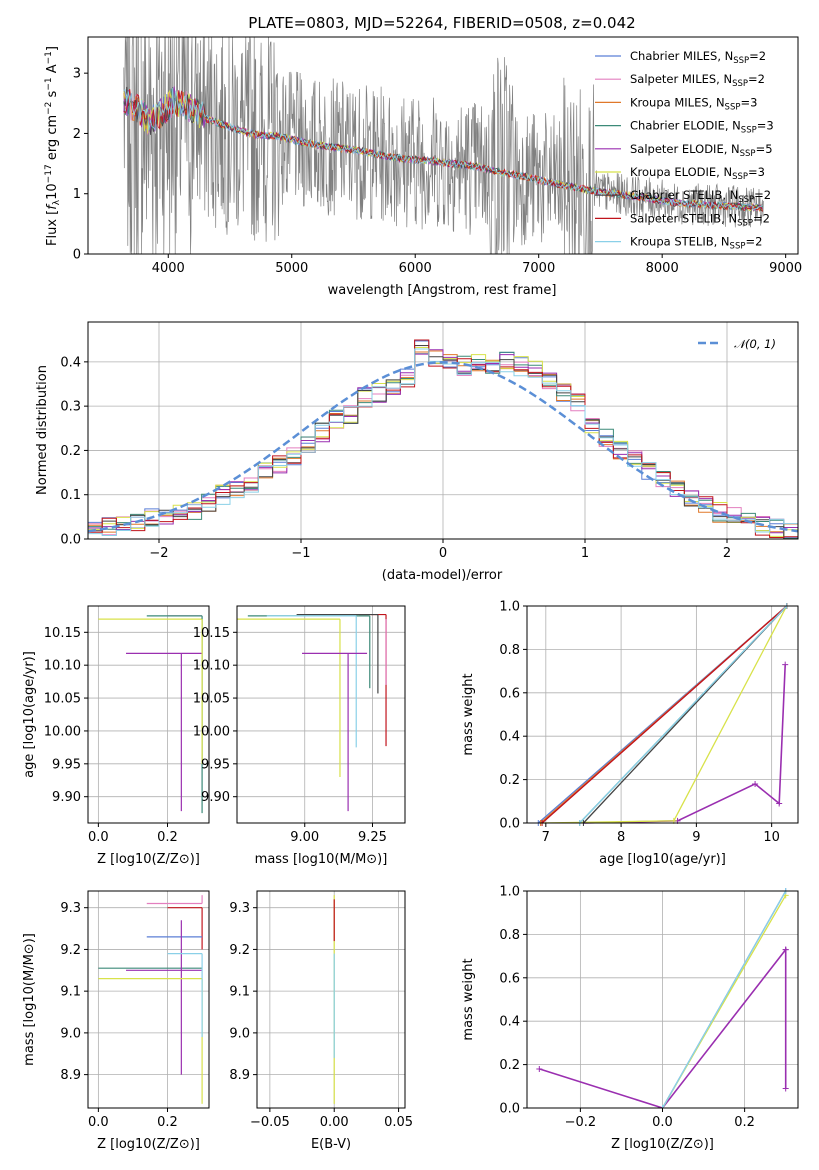 The width and height of the screenshot is (819, 1170). What do you see at coordinates (53, 146) in the screenshot?
I see `spectrum-ylabel: Flux [fλ10−17 erg cm−2 s−1 A−1]` at bounding box center [53, 146].